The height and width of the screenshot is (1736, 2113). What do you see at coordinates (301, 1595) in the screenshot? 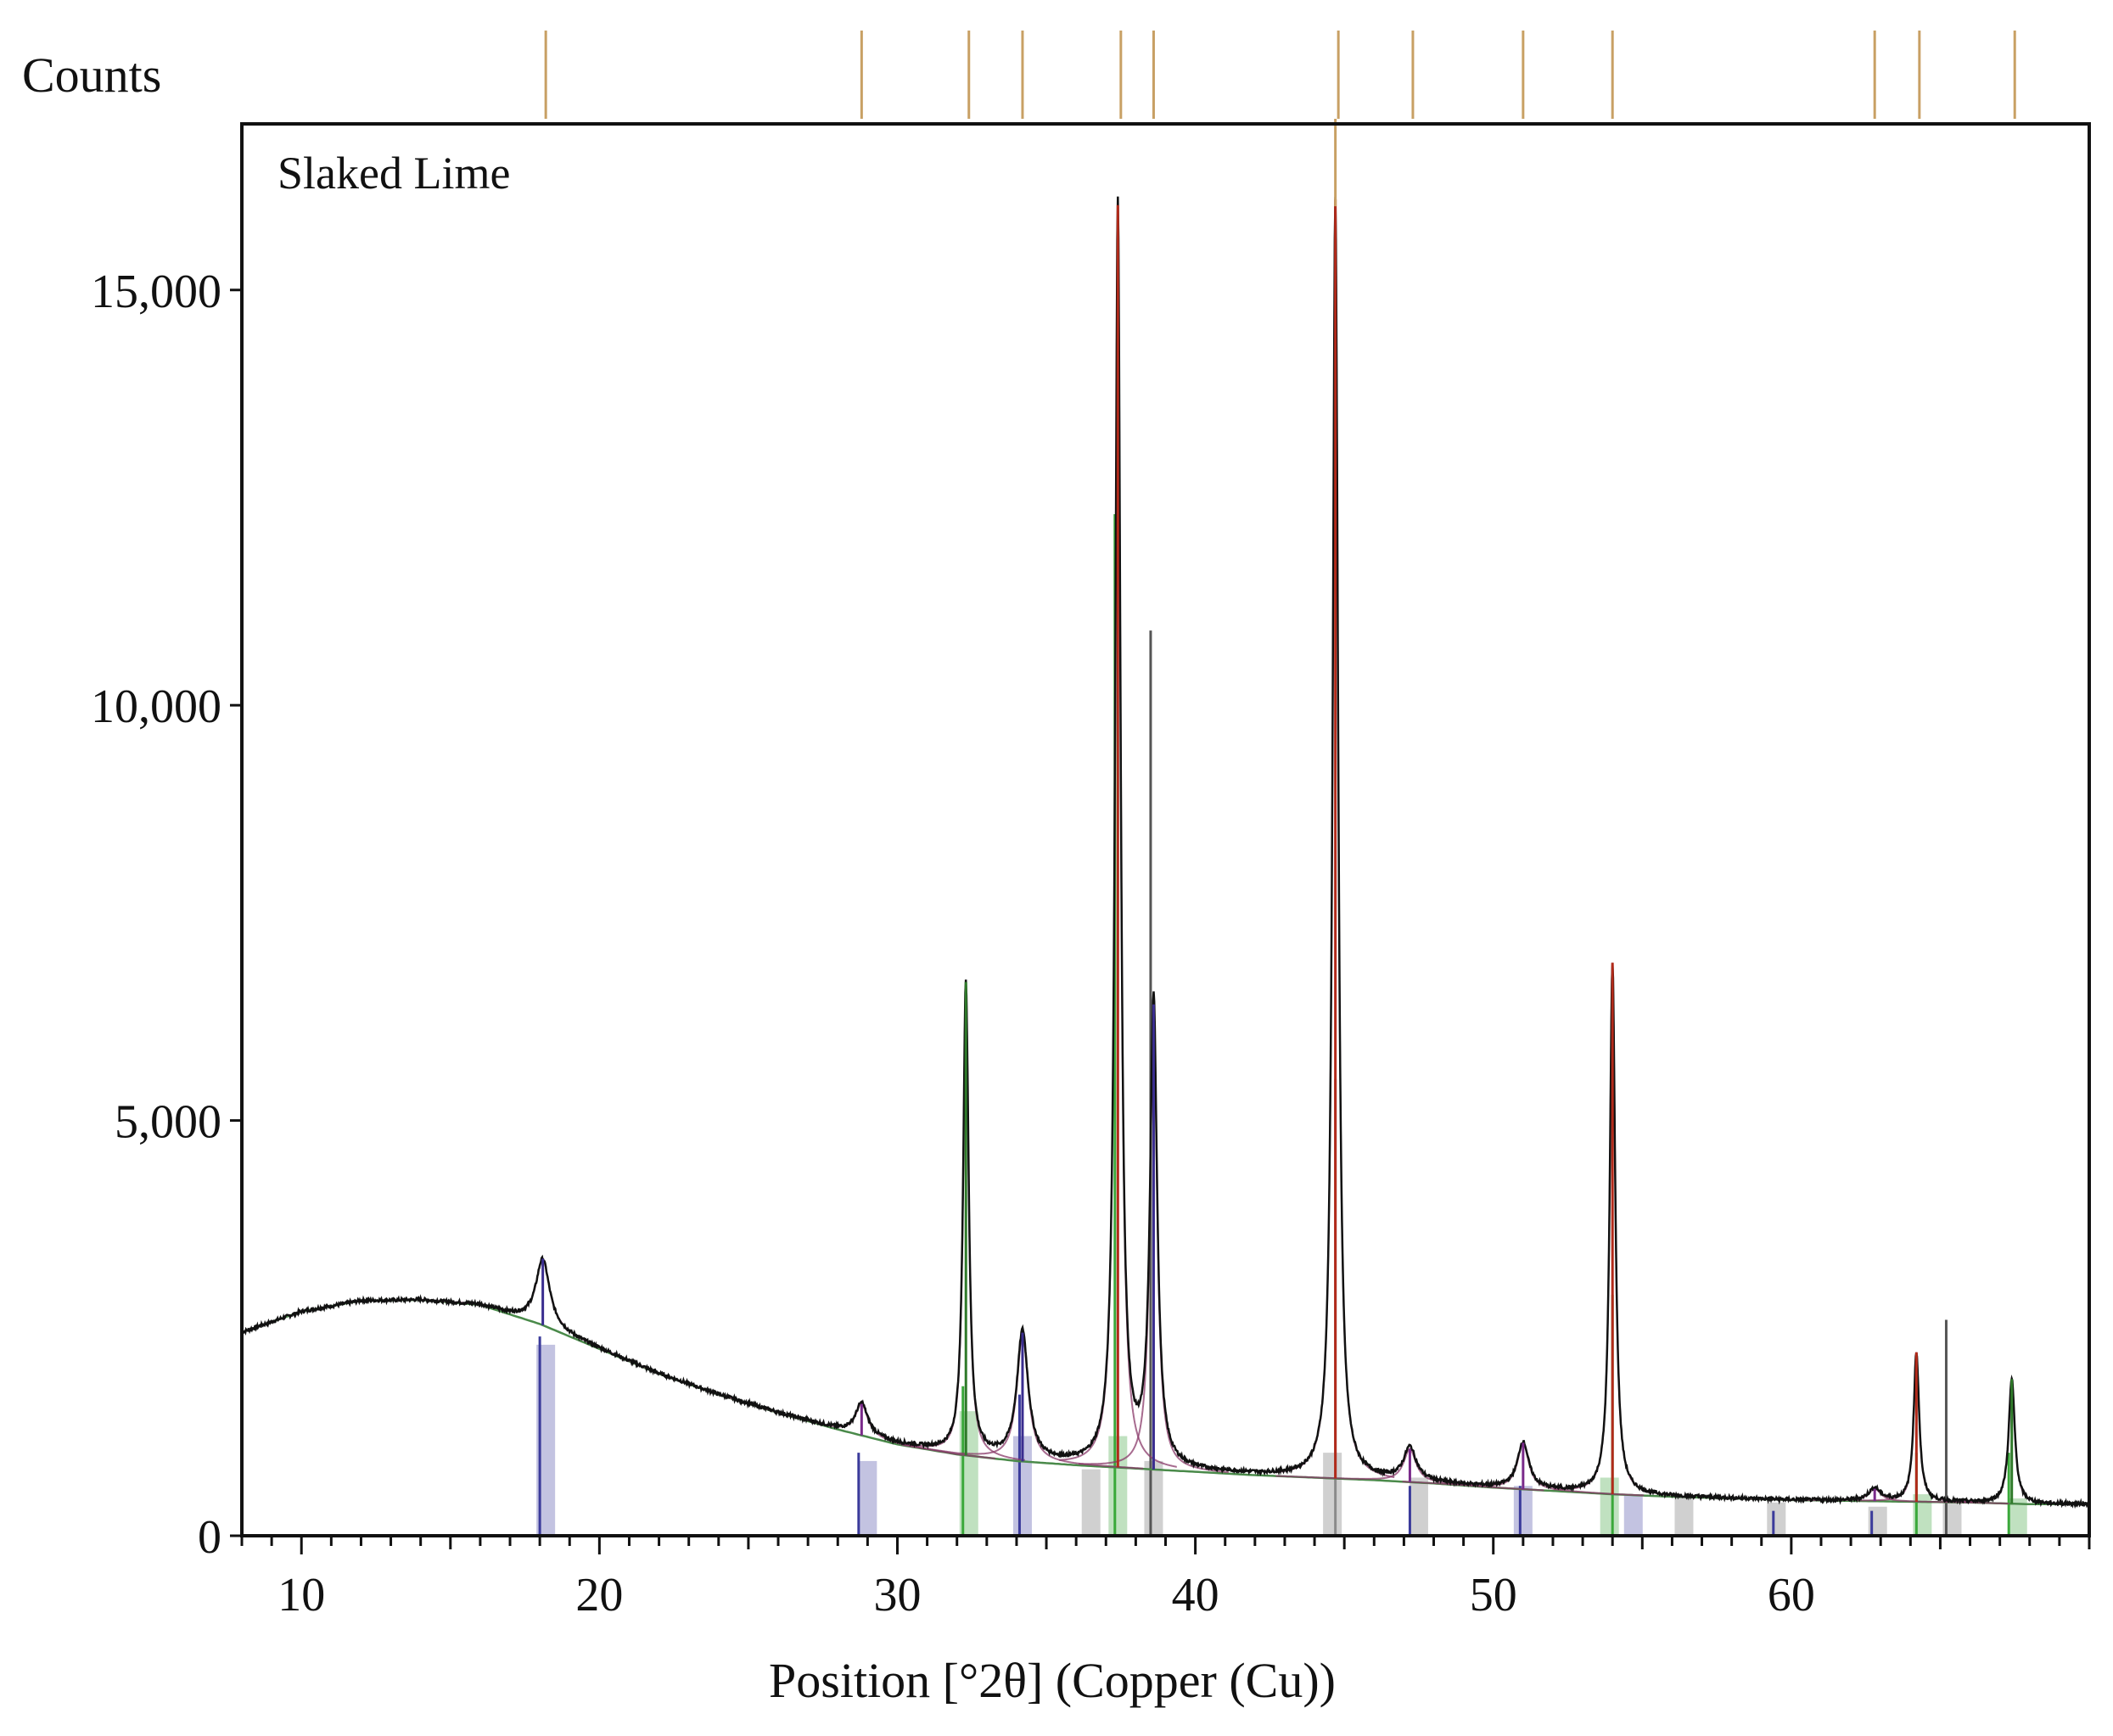
I see `x-tick-label: 10` at bounding box center [301, 1595].